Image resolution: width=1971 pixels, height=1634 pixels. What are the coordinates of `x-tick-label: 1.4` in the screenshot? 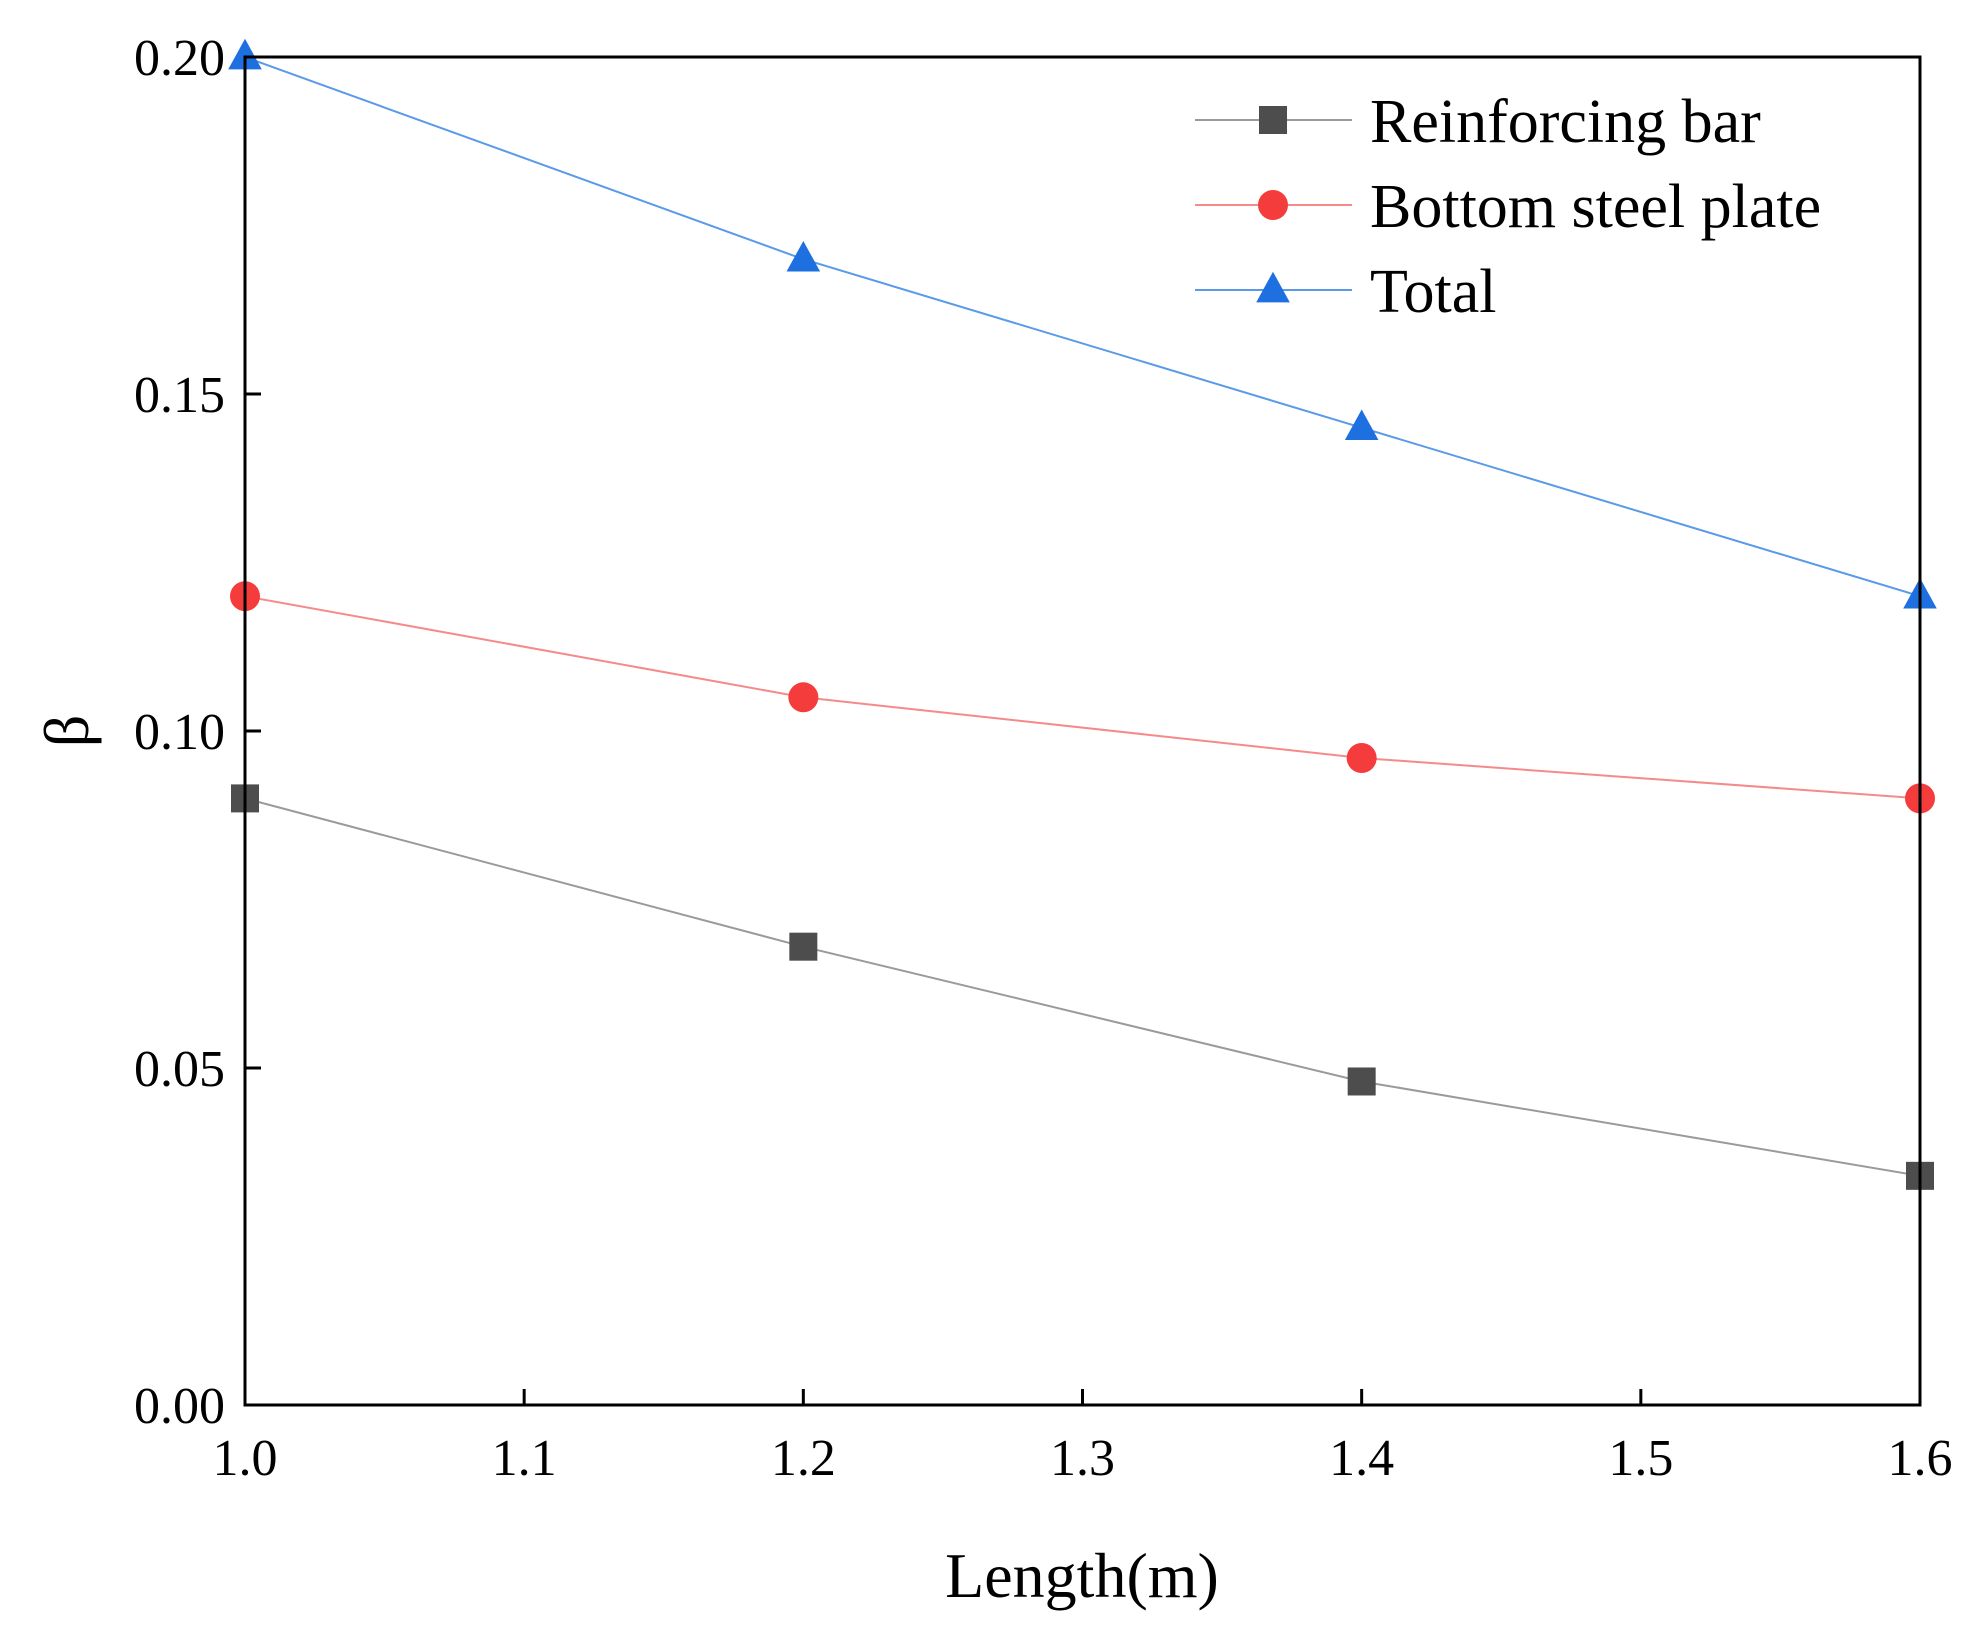 It's located at (1361, 1458).